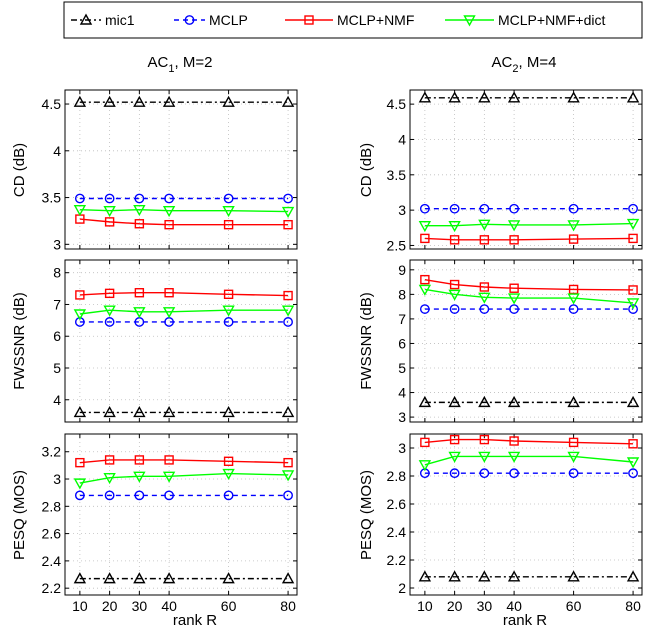 This screenshot has width=645, height=630. I want to click on xtick-label-6: 80, so click(633, 606).